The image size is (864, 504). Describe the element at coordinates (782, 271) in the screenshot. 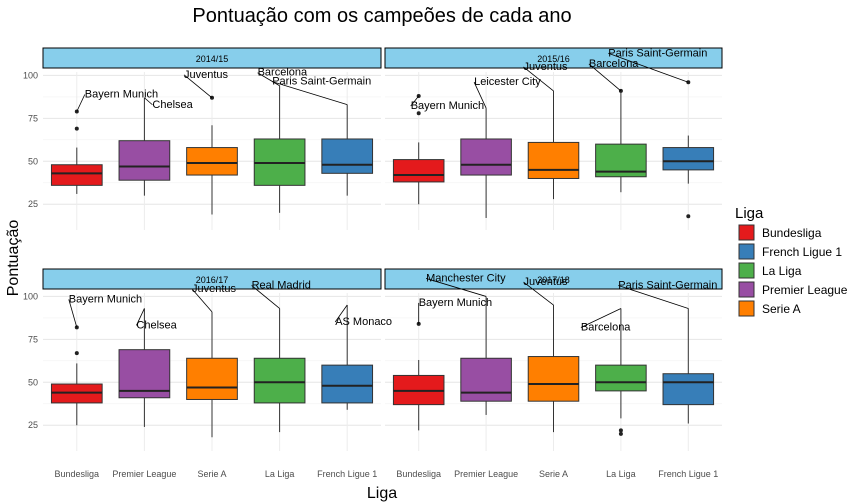

I see `legend-label: La Liga` at that location.